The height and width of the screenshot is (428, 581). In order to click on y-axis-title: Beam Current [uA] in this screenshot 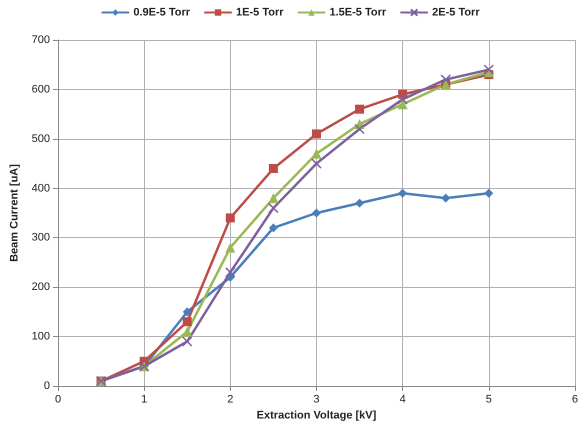, I will do `click(14, 213)`.